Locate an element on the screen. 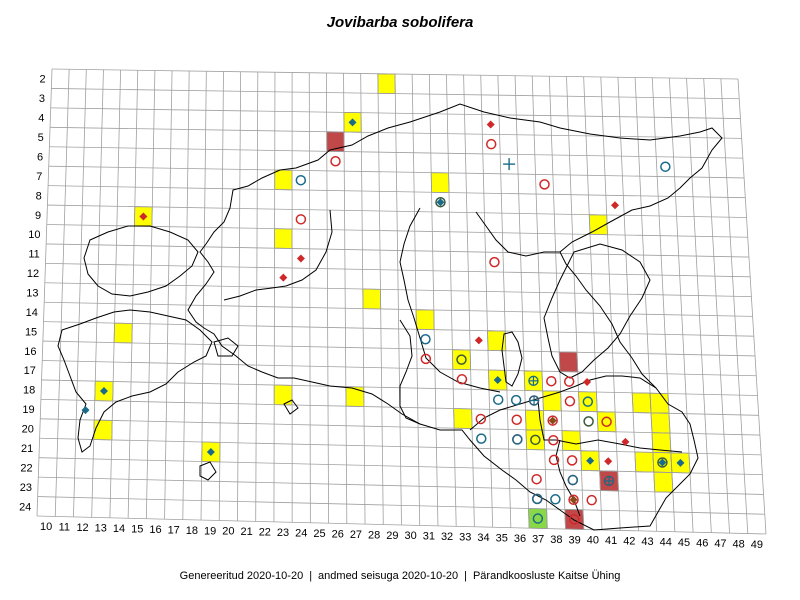  dark-red-record-square is located at coordinates (574, 519).